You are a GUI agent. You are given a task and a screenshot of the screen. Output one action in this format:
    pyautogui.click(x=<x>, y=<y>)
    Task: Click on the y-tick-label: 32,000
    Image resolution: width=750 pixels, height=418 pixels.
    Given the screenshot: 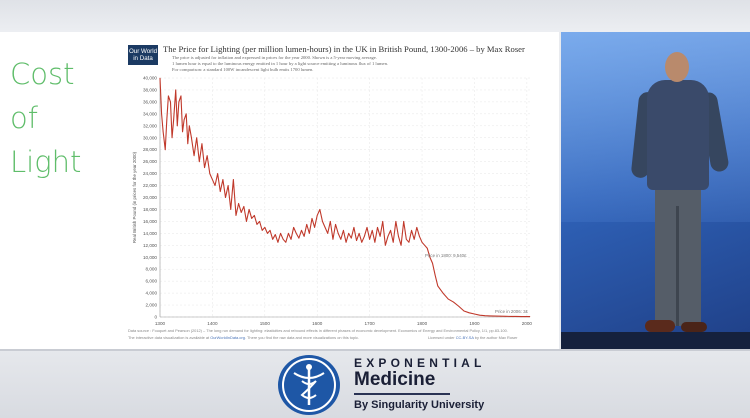 What is the action you would take?
    pyautogui.click(x=150, y=125)
    